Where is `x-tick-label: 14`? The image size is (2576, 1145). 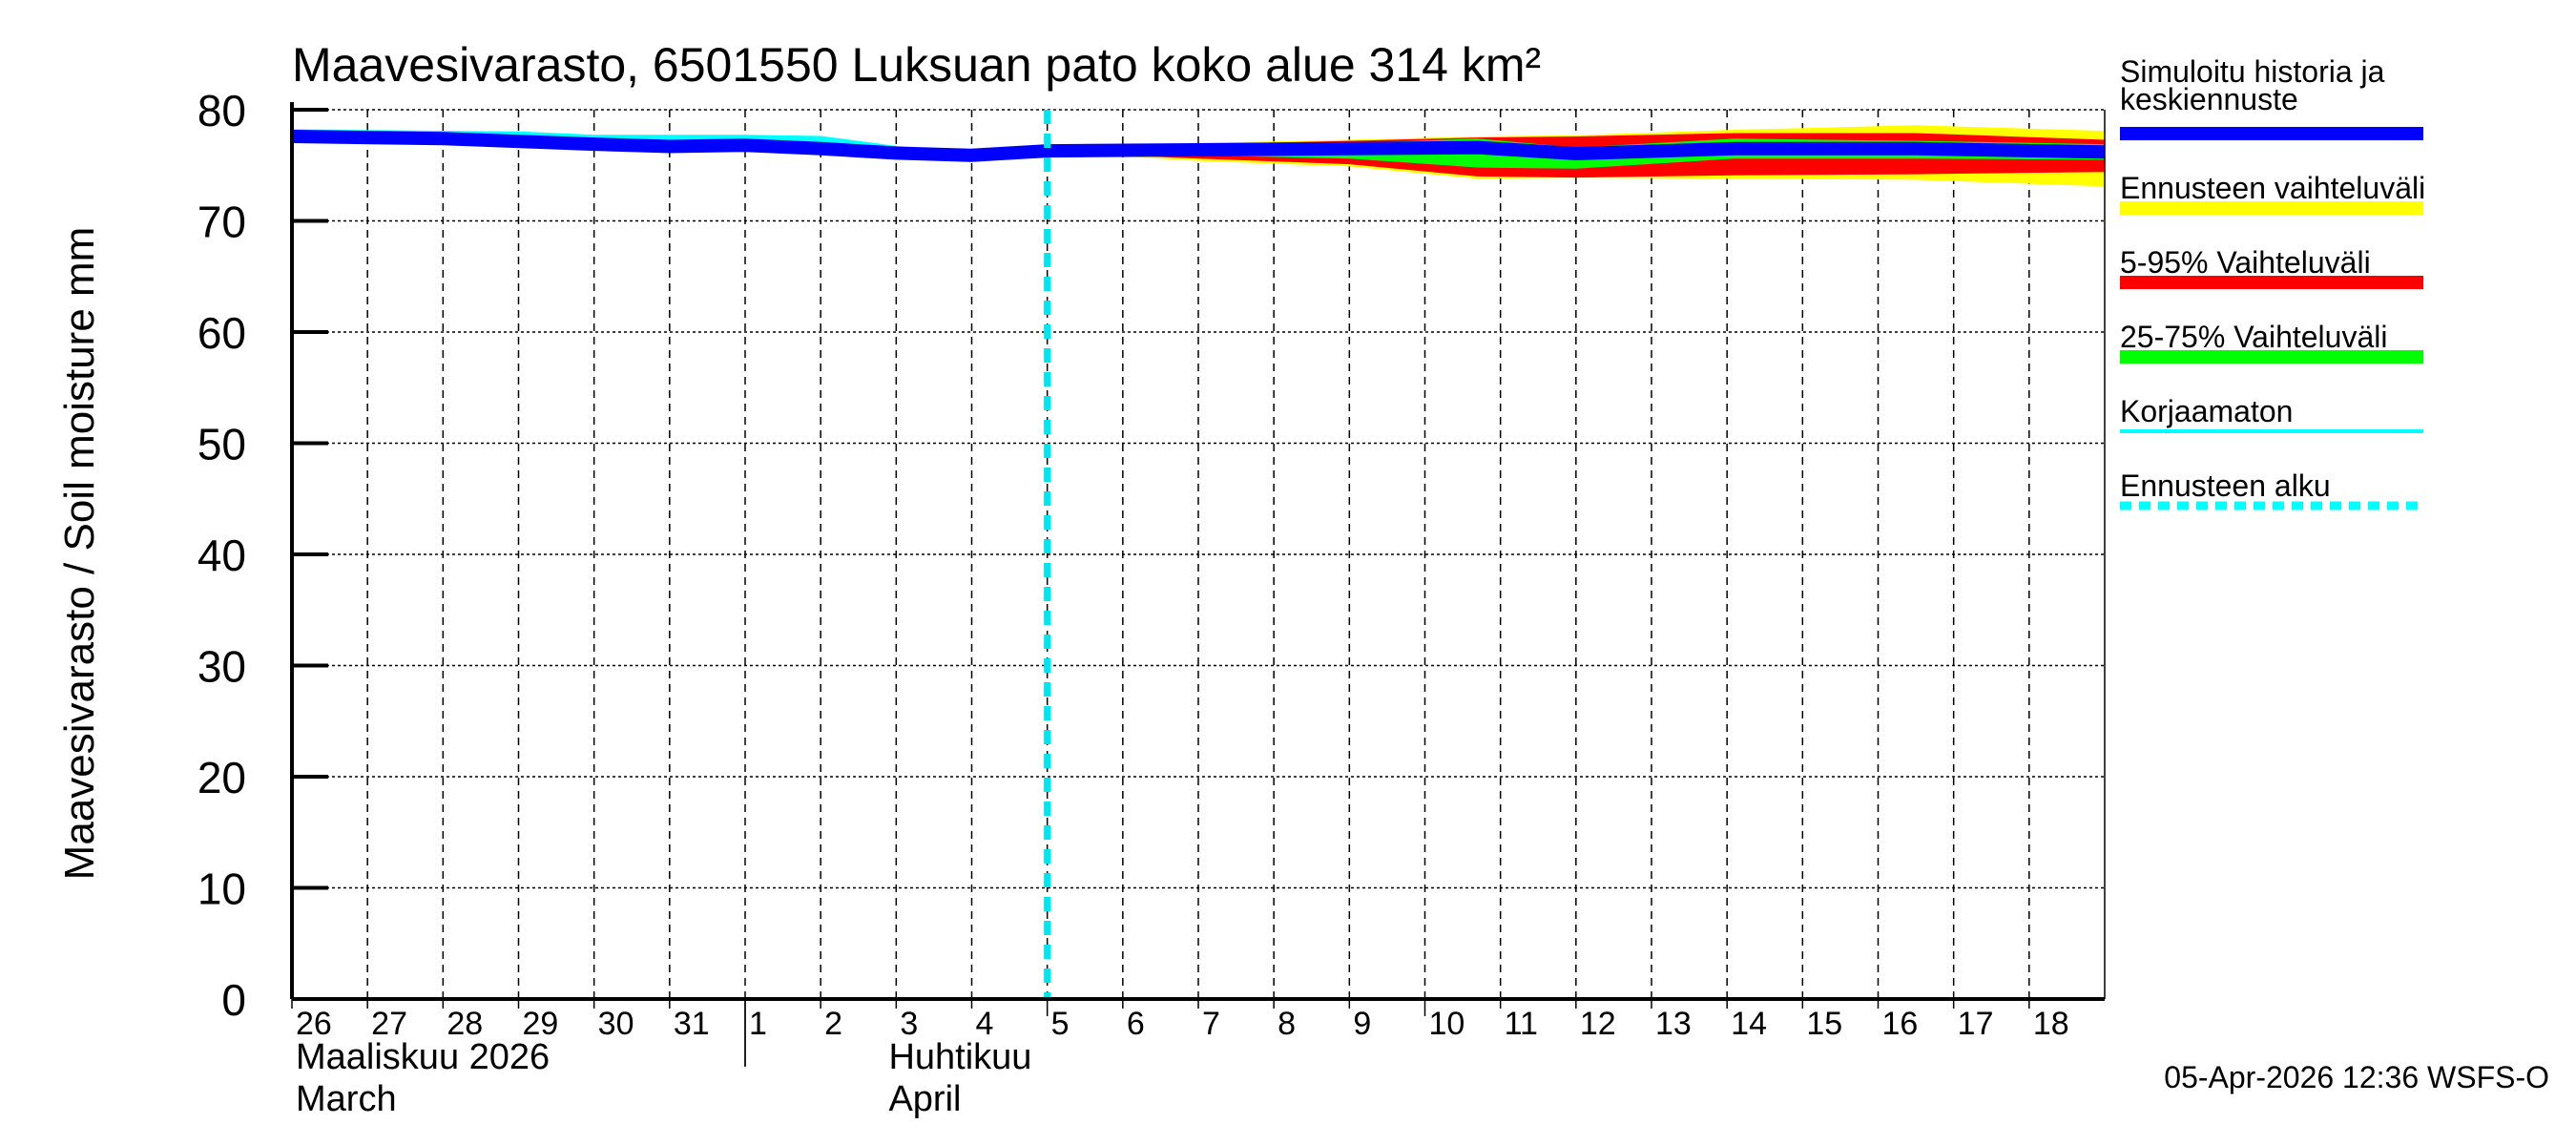 x-tick-label: 14 is located at coordinates (1749, 1024).